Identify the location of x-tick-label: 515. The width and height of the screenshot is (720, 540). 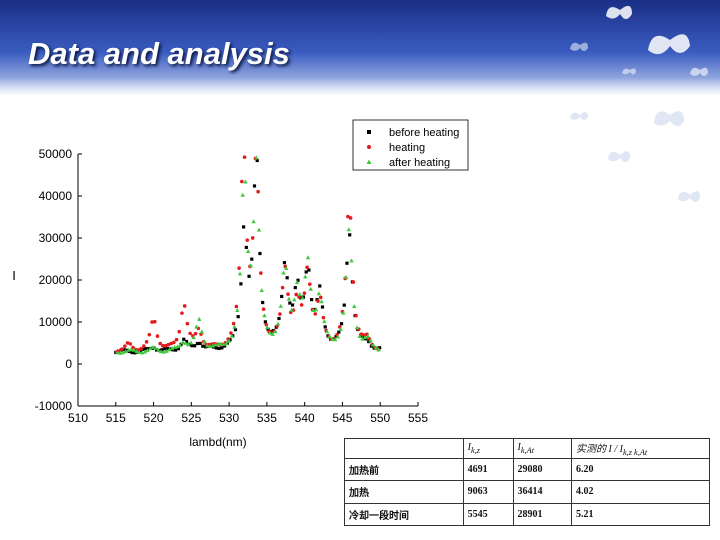
(116, 418).